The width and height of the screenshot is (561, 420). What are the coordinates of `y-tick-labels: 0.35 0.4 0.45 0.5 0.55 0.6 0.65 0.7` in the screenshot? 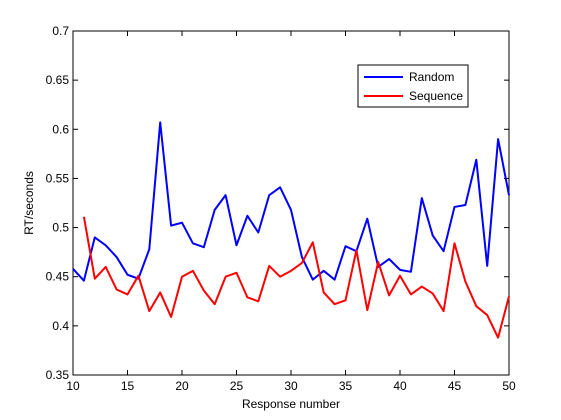 It's located at (58, 203).